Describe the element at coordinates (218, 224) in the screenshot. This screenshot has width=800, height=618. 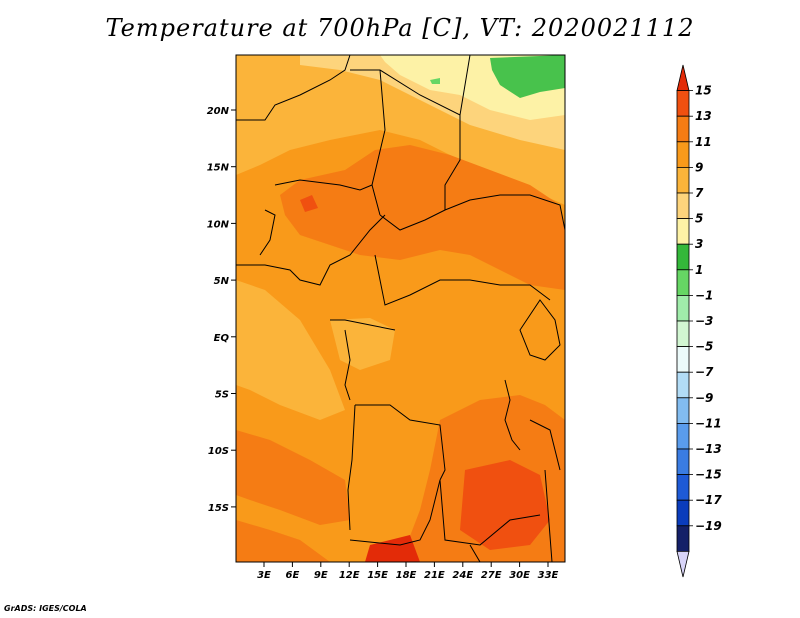
I see `lat-tick-label: 10N` at that location.